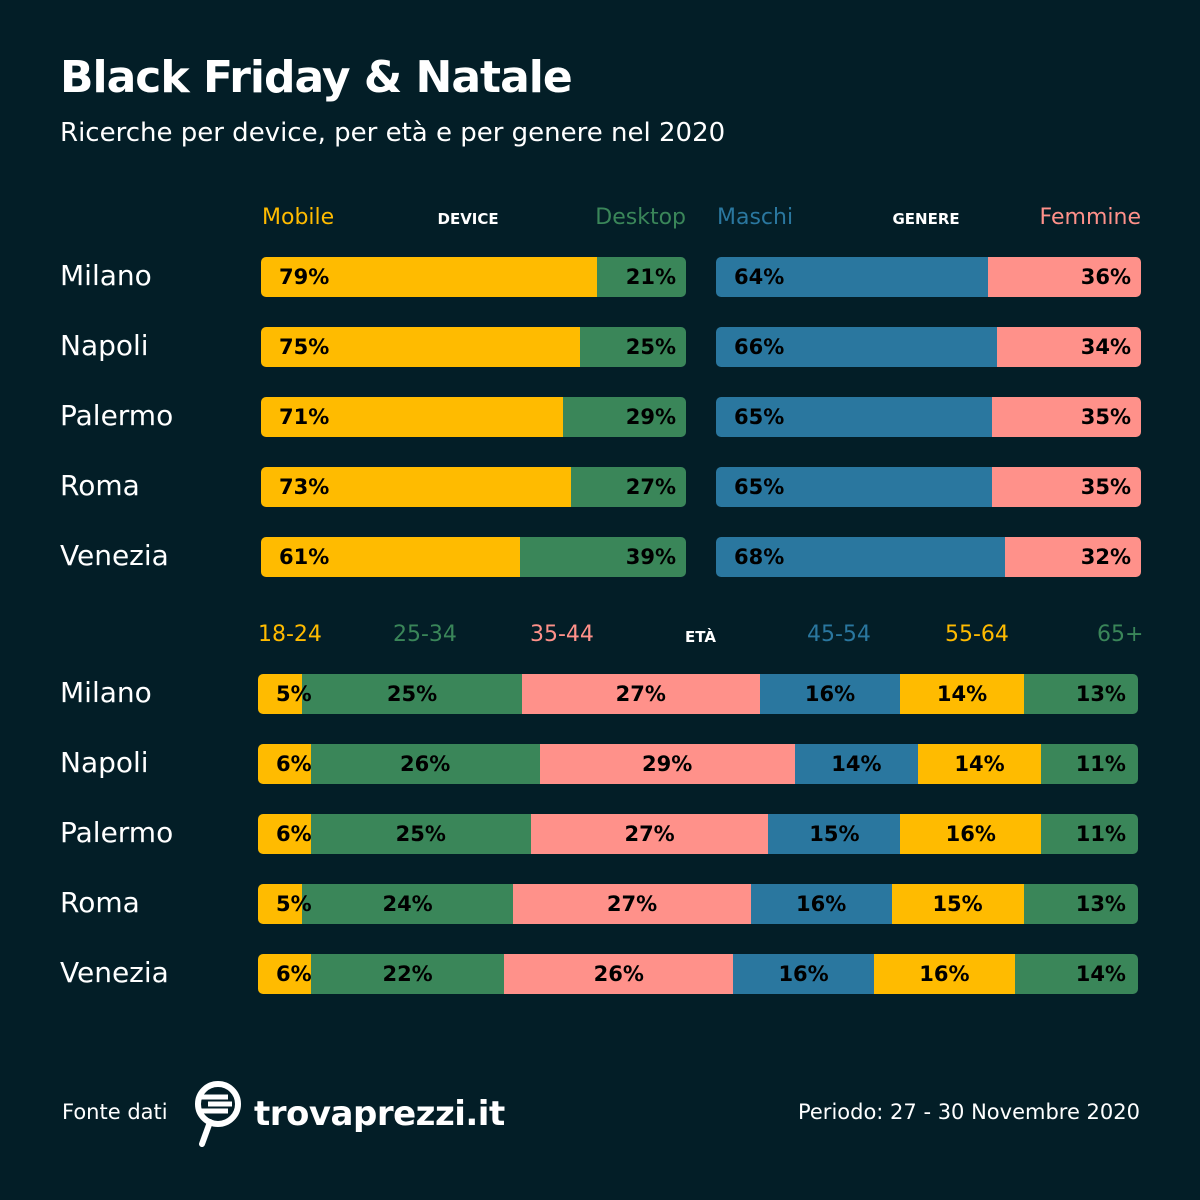 The width and height of the screenshot is (1200, 1200). I want to click on bar-segment-desktop: 21%, so click(641, 277).